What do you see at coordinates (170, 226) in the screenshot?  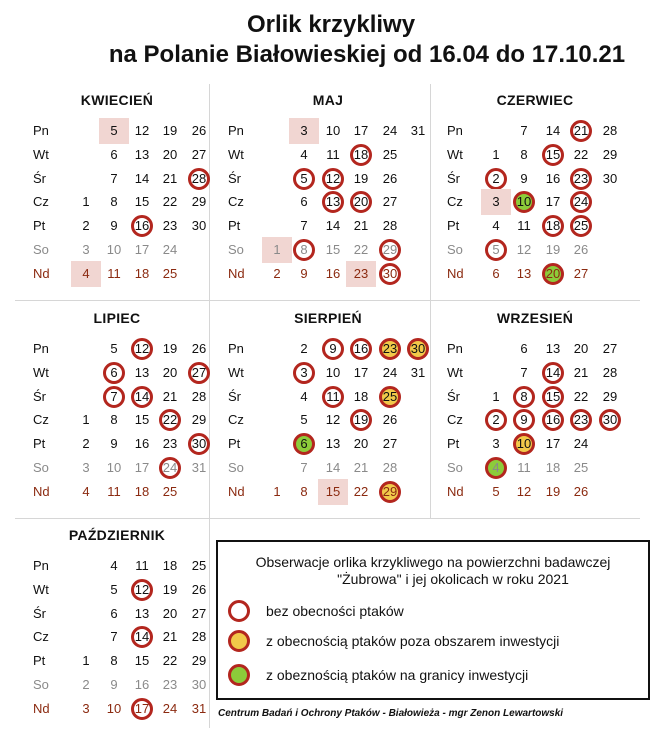 I see `day-cell: 23` at bounding box center [170, 226].